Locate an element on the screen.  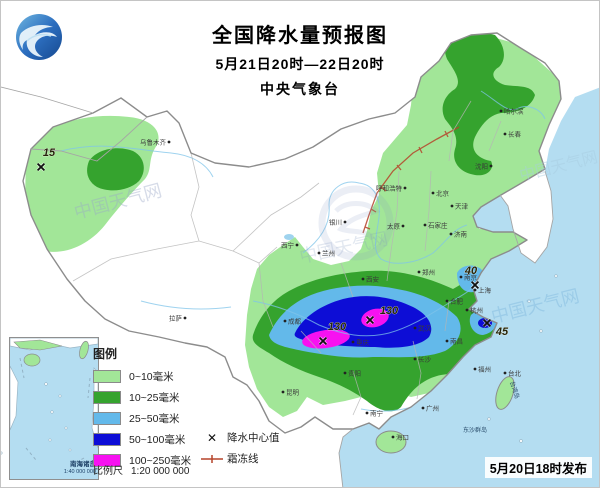
legend-symbols: ✕ 降水中心值 霜冻线 is located at coordinates (251, 448).